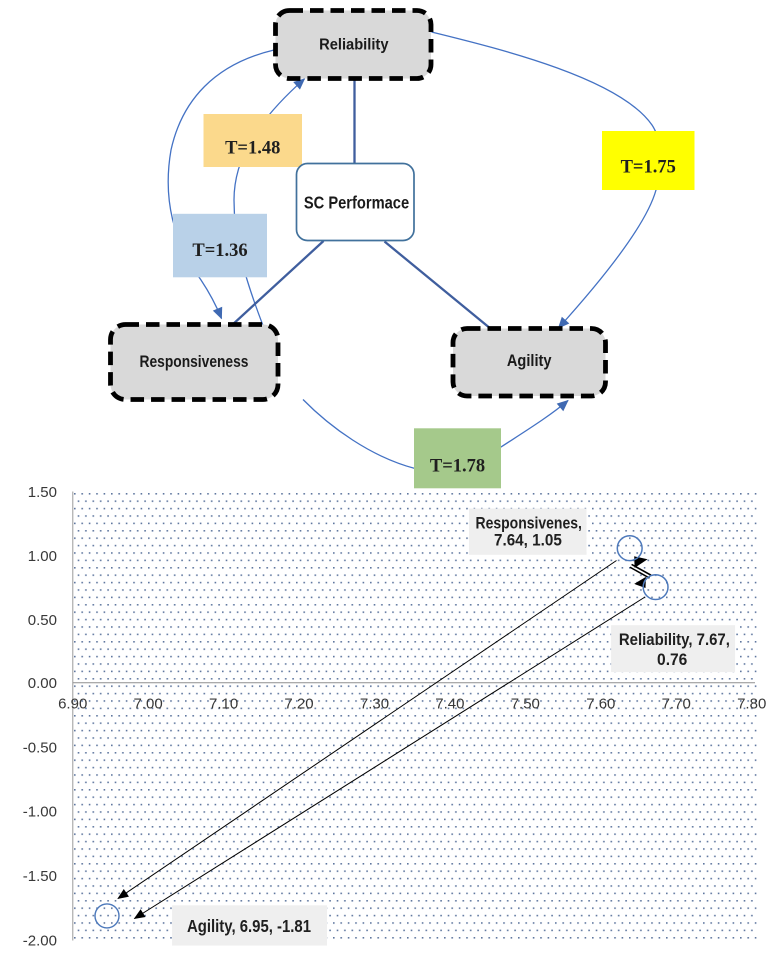 The height and width of the screenshot is (973, 778). I want to click on svg-text: 1.00, so click(42, 556).